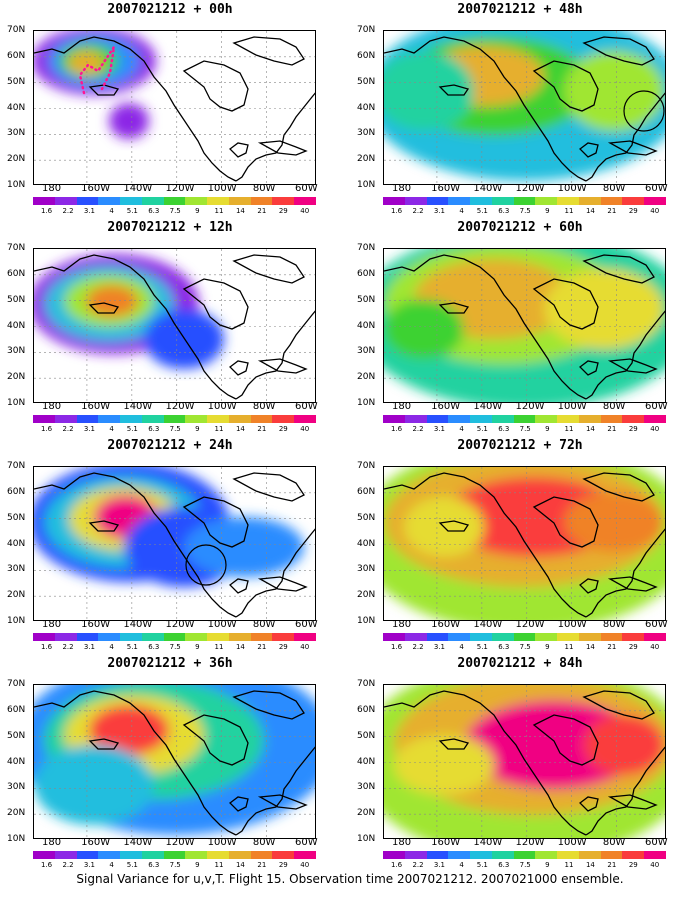 The width and height of the screenshot is (700, 900). What do you see at coordinates (366, 813) in the screenshot?
I see `lat-tick-label: 20N` at bounding box center [366, 813].